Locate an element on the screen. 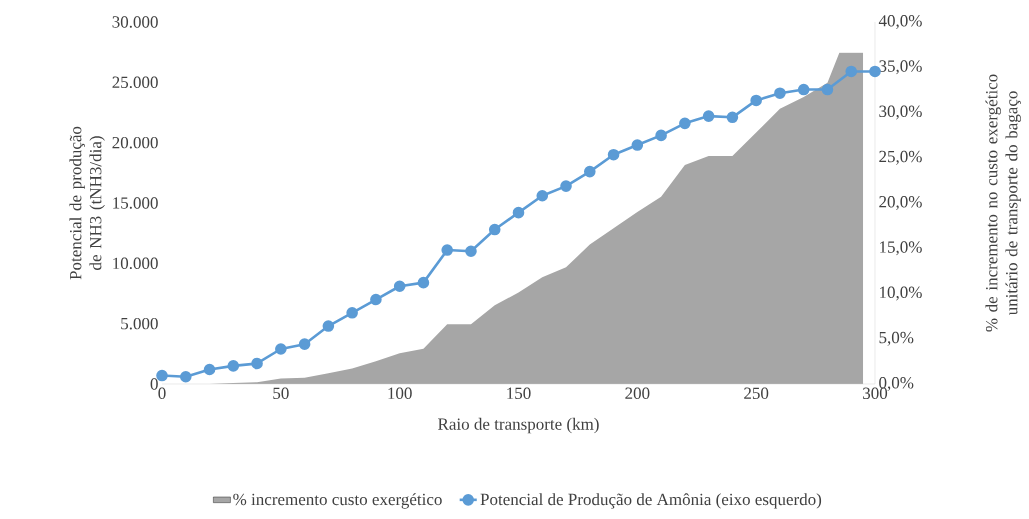 The image size is (1029, 519). x-tick-label: 50 is located at coordinates (281, 393).